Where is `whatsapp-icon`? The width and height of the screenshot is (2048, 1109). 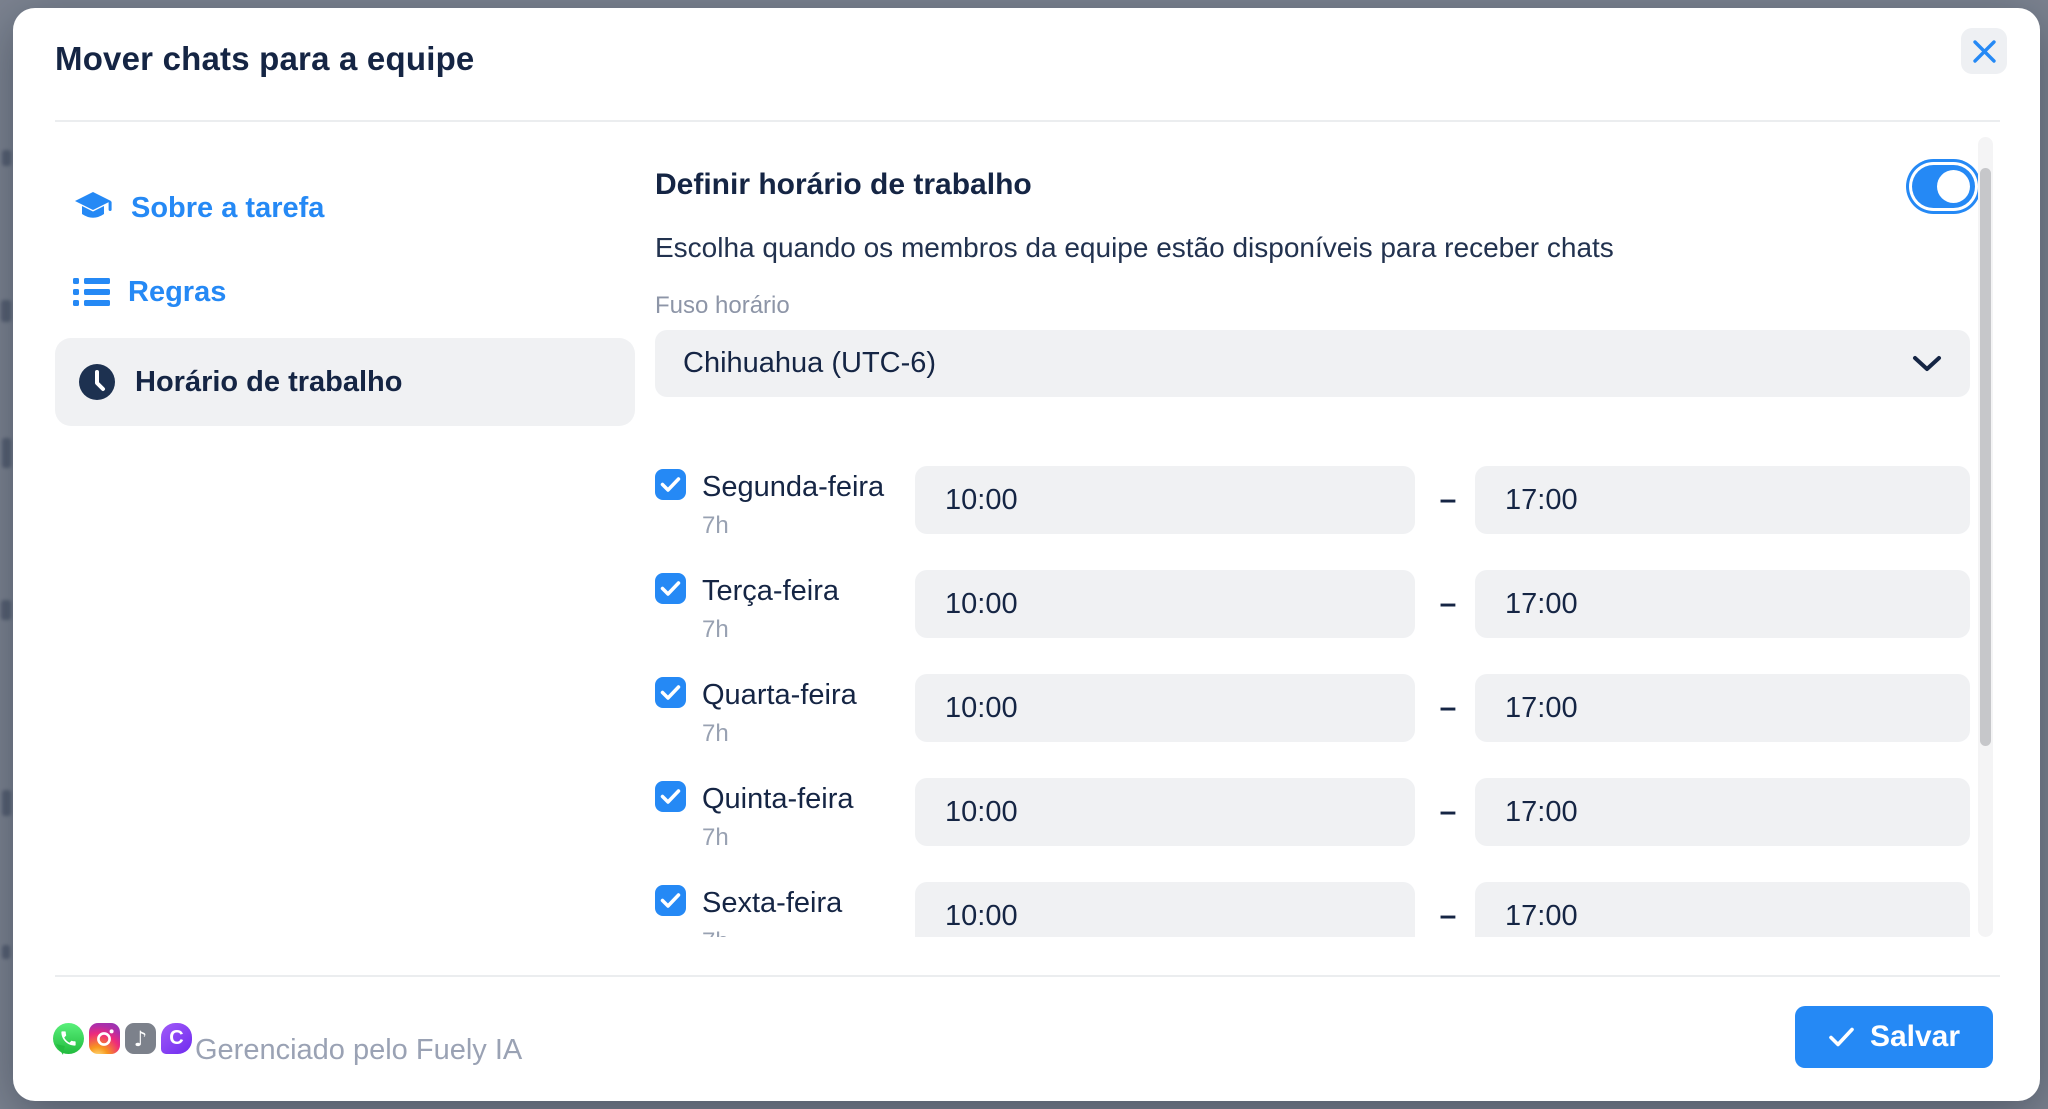 whatsapp-icon is located at coordinates (68, 1038).